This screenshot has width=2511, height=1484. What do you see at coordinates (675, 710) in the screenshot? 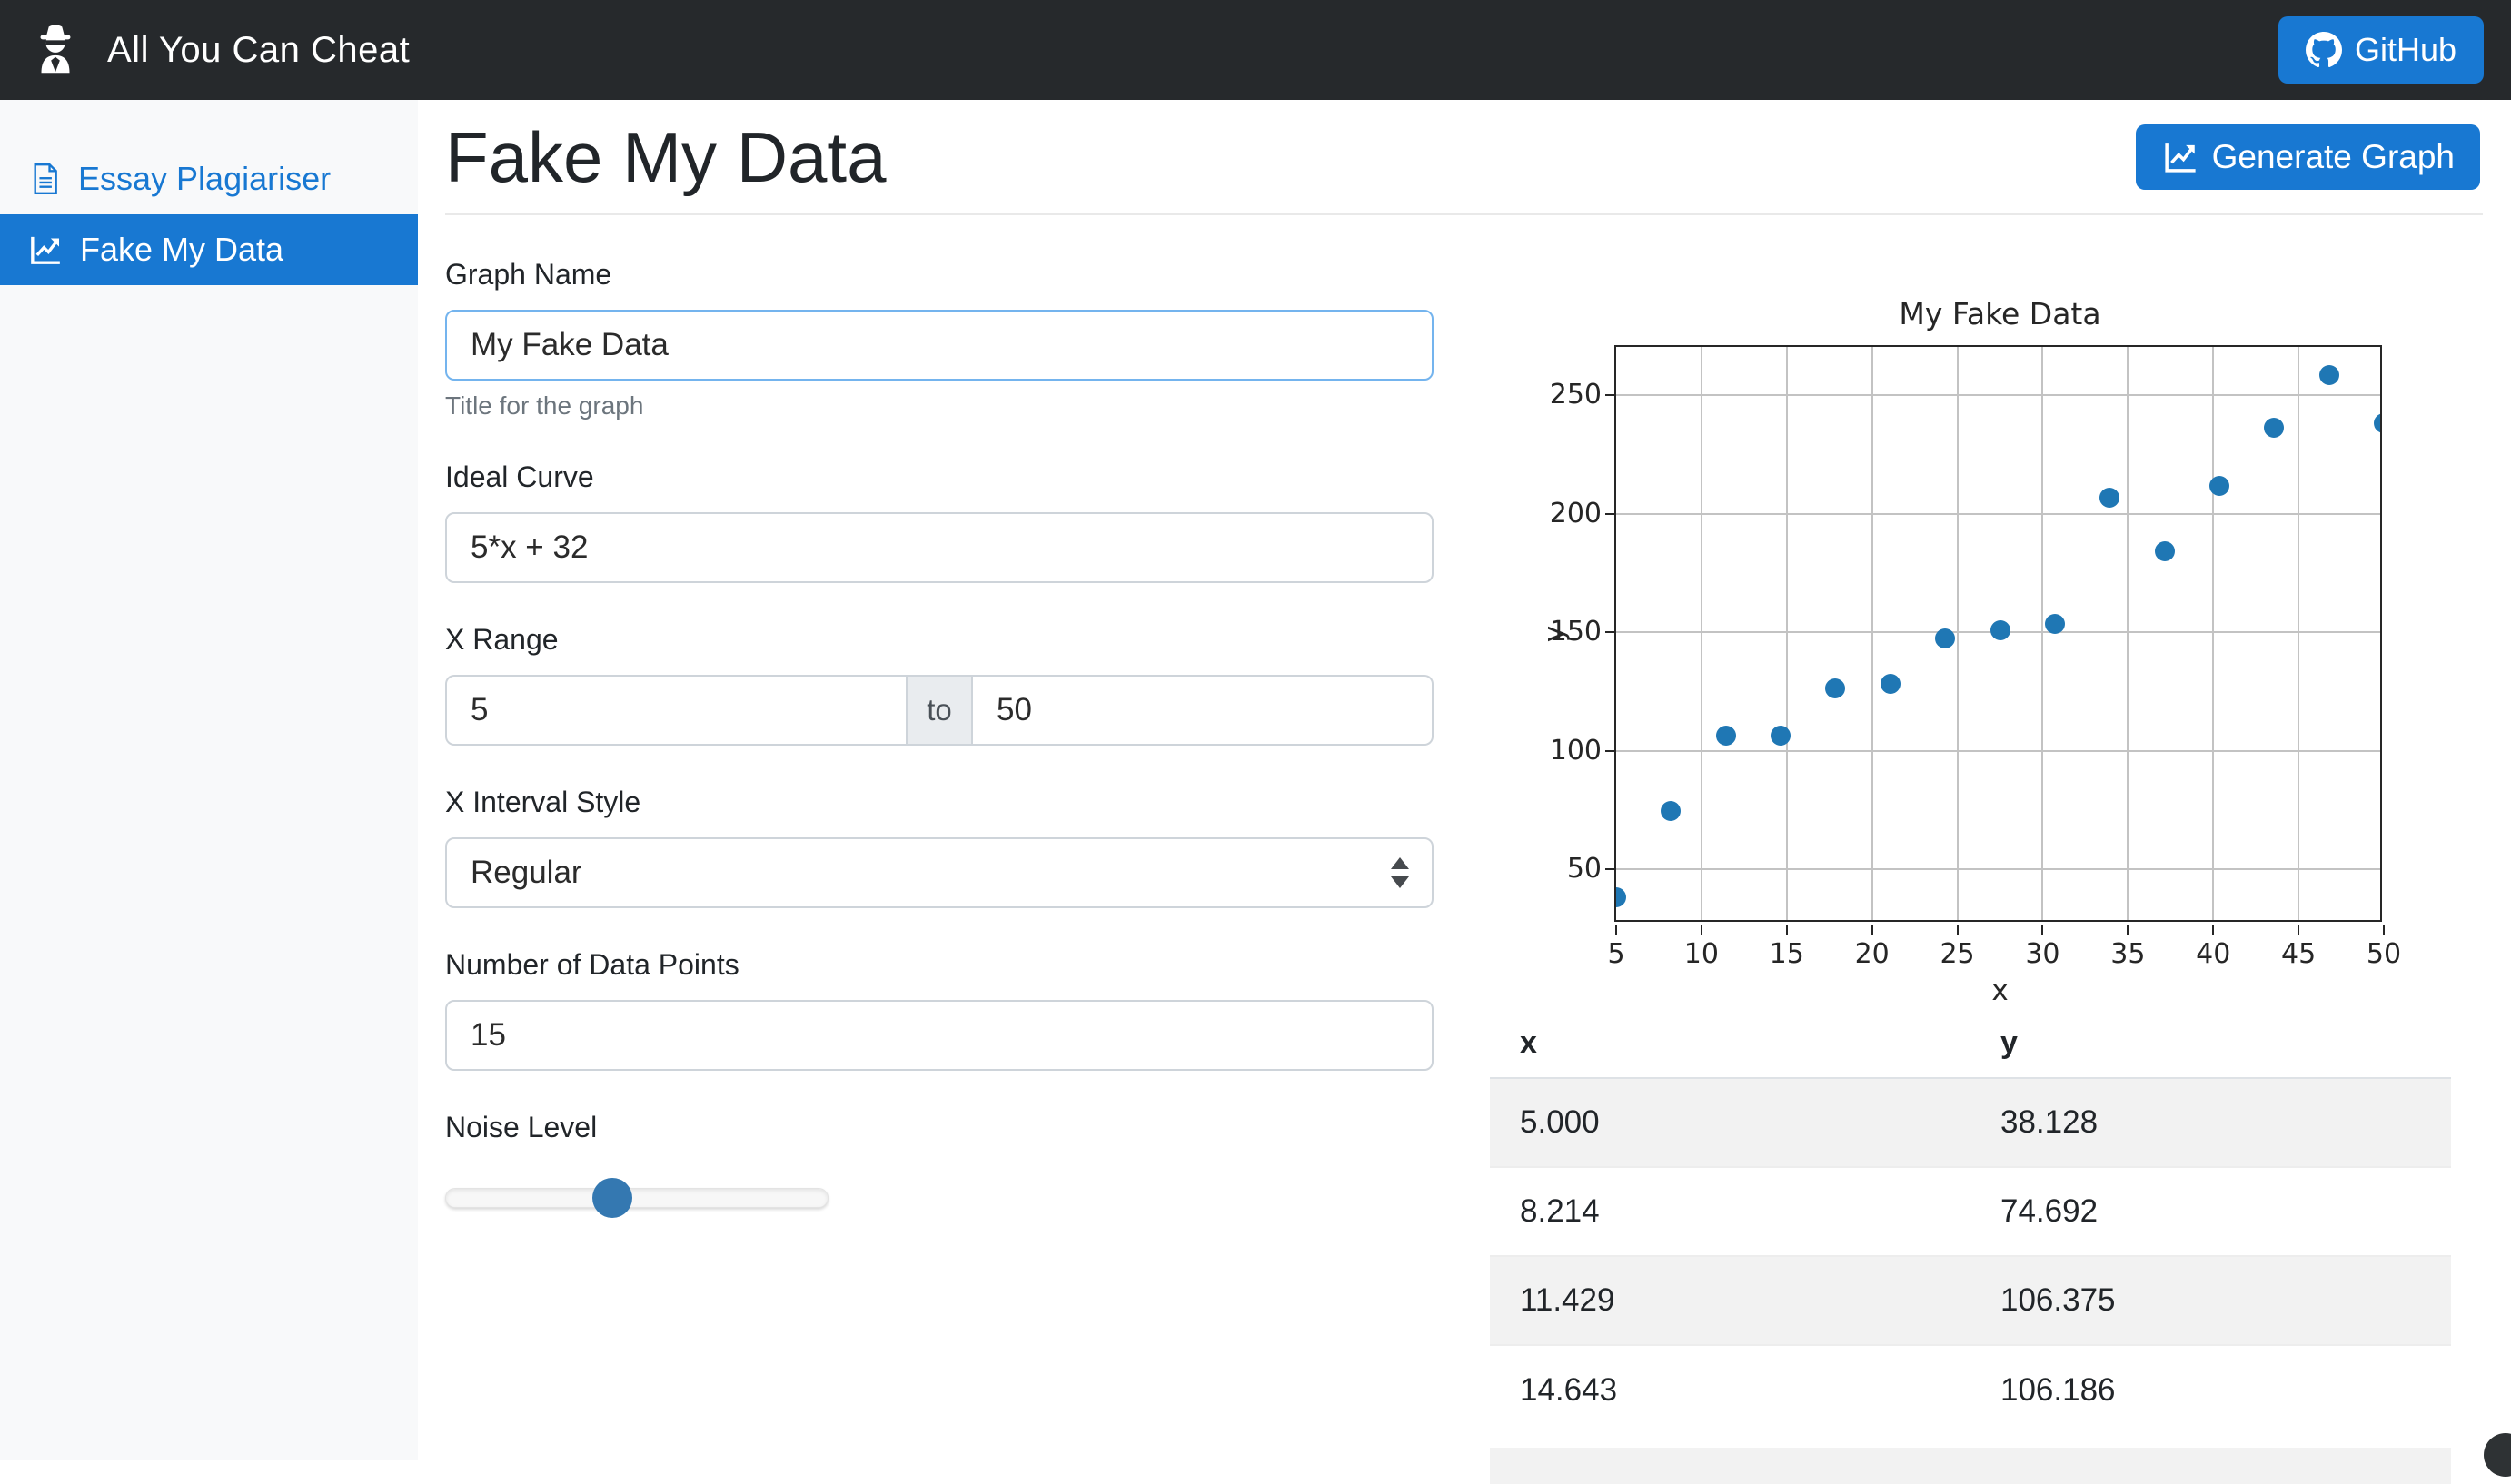
I see `x-range-from-input` at bounding box center [675, 710].